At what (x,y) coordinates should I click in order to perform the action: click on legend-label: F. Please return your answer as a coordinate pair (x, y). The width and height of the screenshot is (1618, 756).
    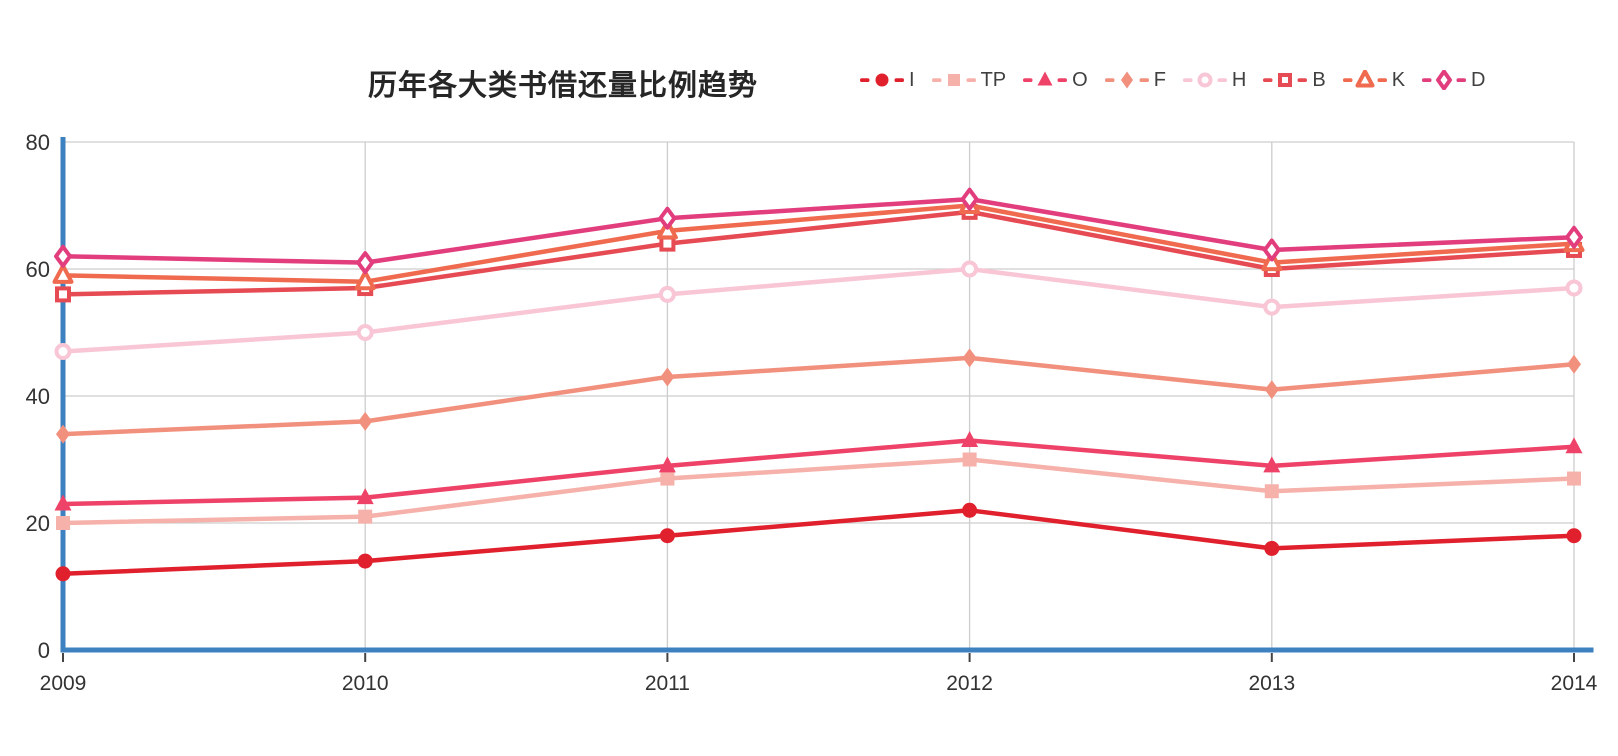
    Looking at the image, I should click on (1159, 80).